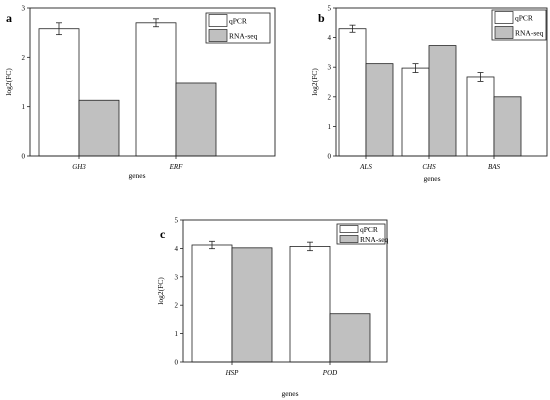 This screenshot has height=400, width=550. I want to click on bar-qpcr-hsp, so click(212, 303).